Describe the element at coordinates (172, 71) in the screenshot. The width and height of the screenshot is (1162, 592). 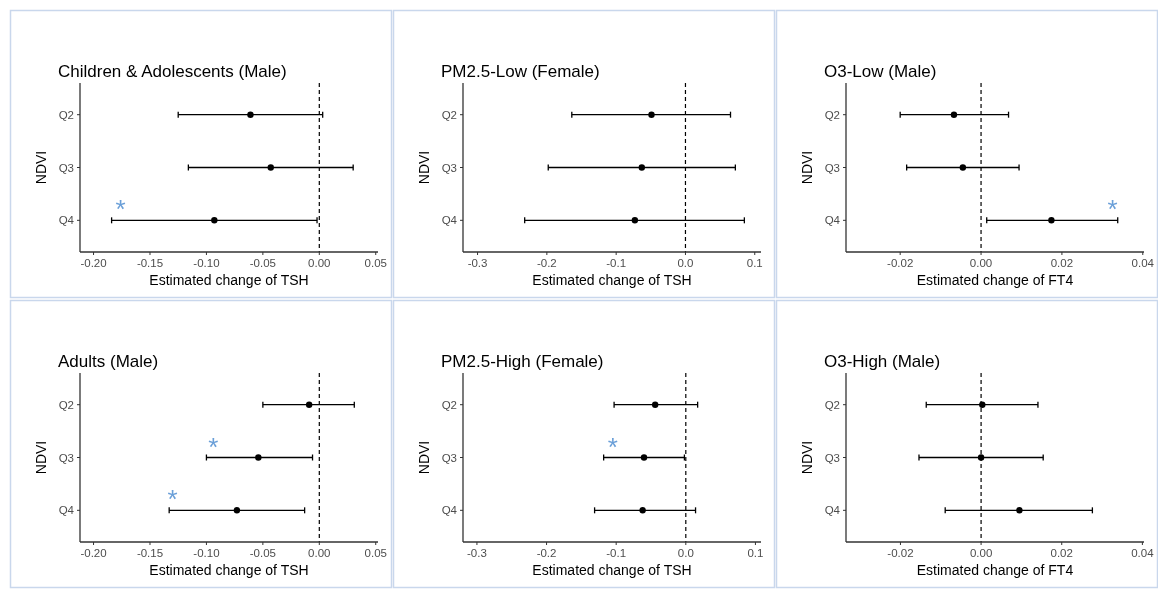
I see `chart-title: Children & Adolescents (Male)` at that location.